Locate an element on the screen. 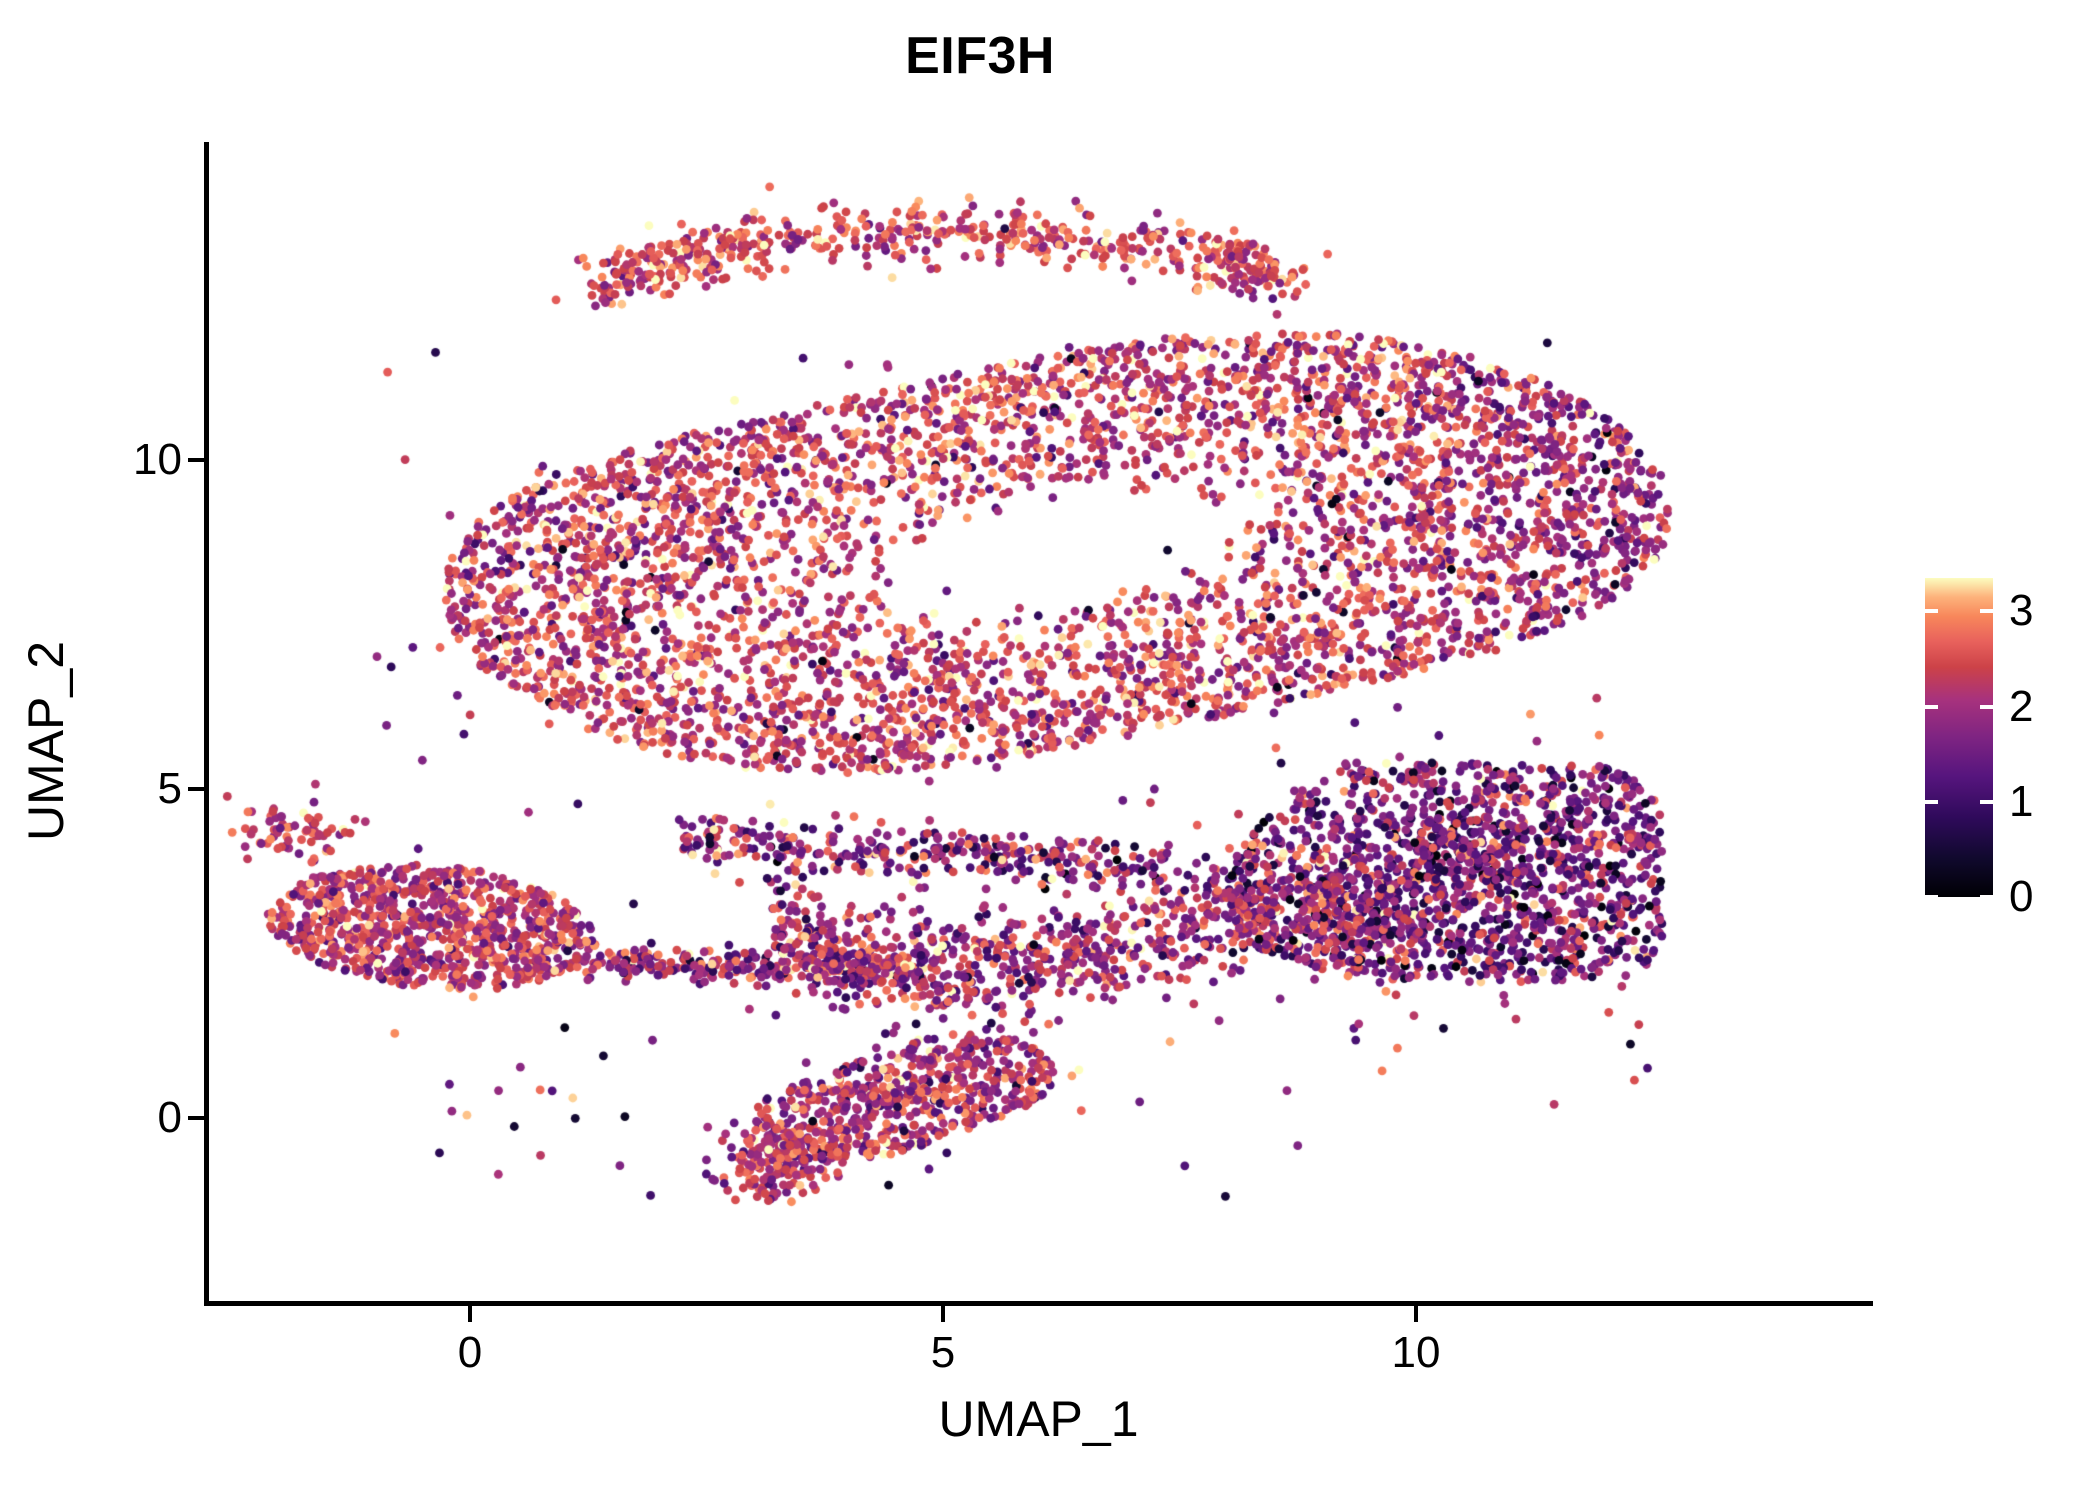 The width and height of the screenshot is (2100, 1500). colorbar-tick-label: 0 is located at coordinates (2021, 896).